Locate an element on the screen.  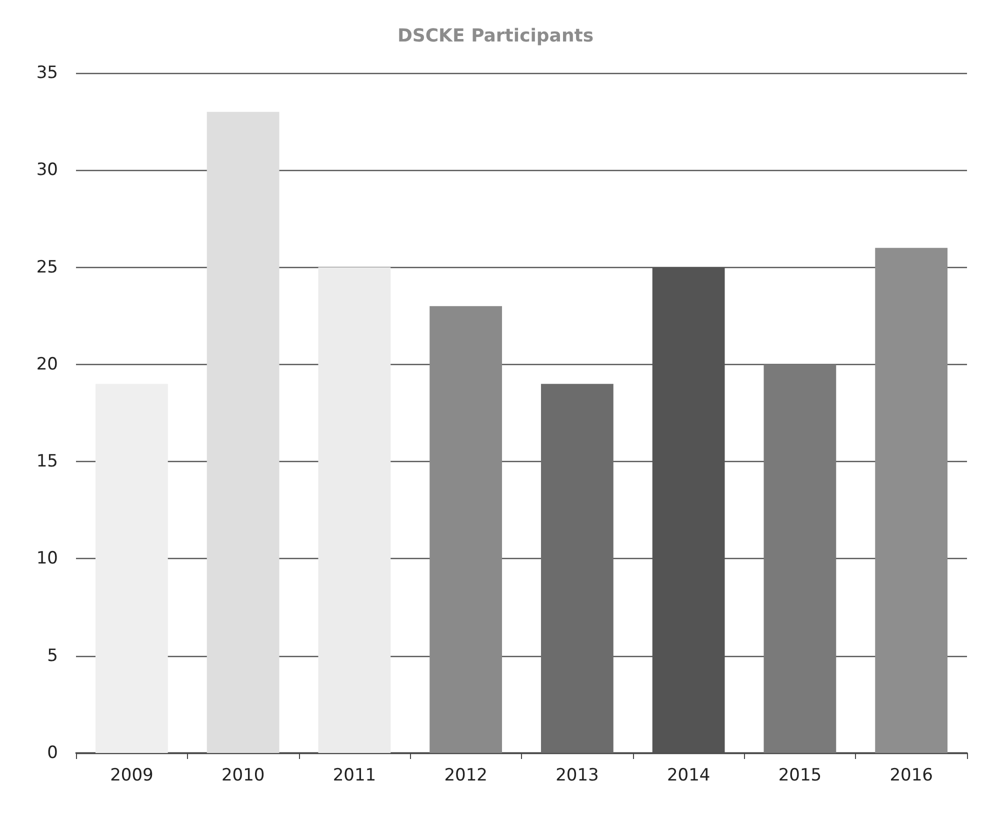
x-tick-label: 2011 is located at coordinates (354, 776).